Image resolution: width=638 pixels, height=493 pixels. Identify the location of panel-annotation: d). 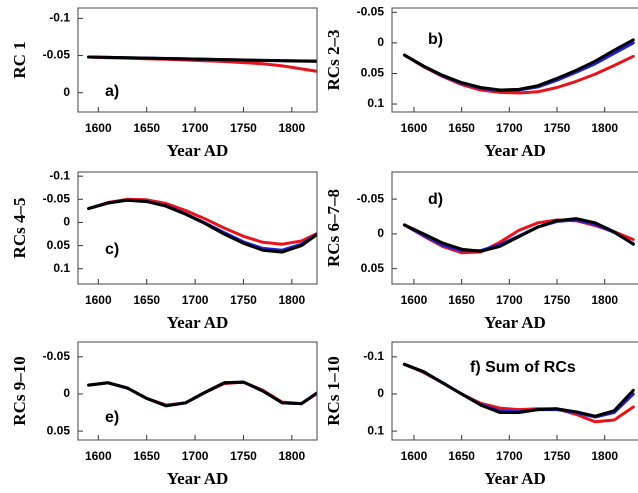
(435, 199).